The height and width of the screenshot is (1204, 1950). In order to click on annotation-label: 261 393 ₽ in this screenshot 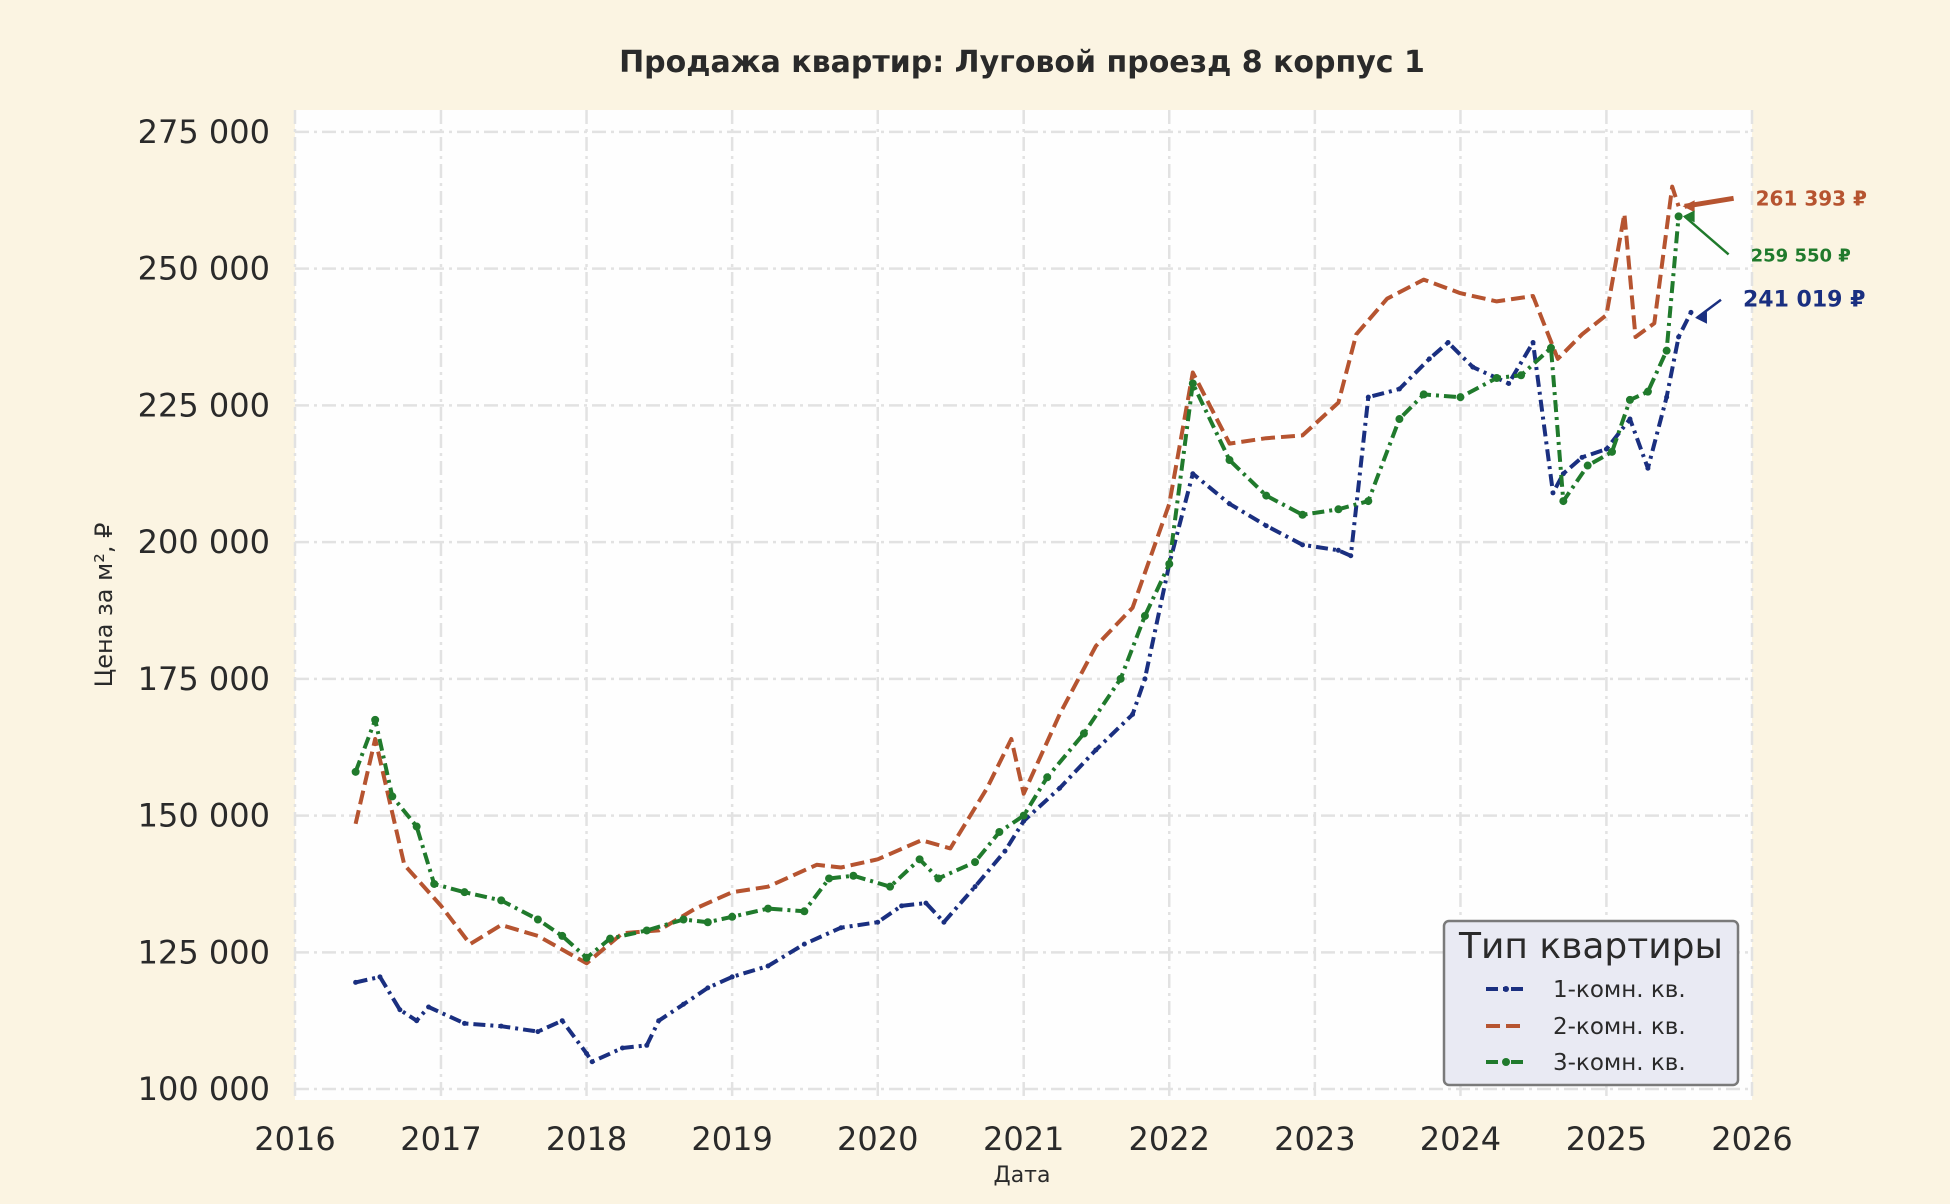, I will do `click(1811, 198)`.